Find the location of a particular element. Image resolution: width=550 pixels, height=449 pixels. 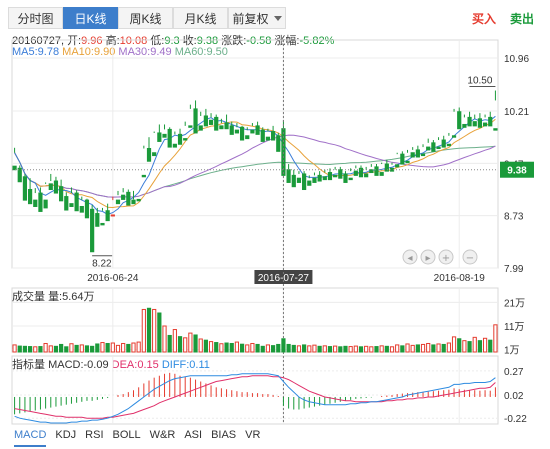

indicator-tab-bias: BIAS is located at coordinates (224, 435).